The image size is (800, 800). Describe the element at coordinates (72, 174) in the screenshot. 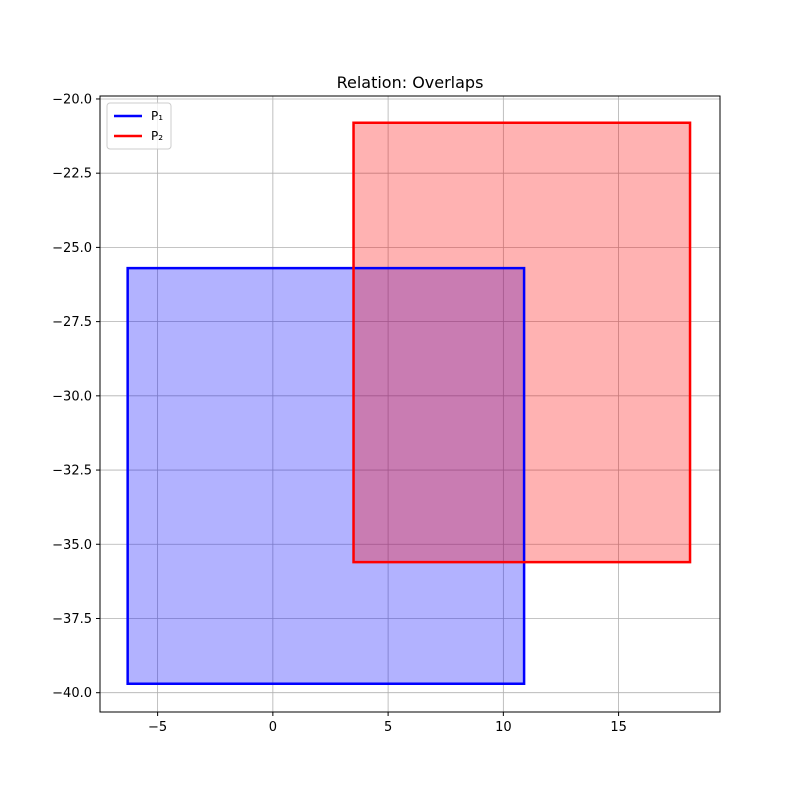

I see `y-tick-label: −22.5` at that location.